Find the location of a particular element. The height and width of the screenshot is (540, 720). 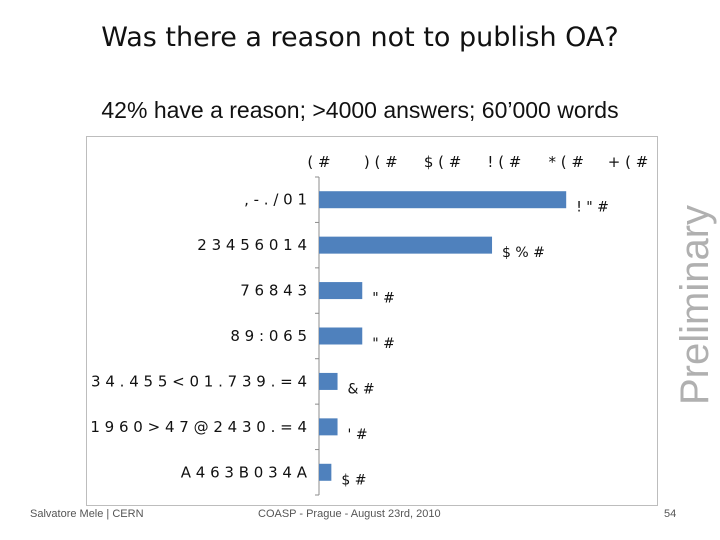

category-label: , - . / 0 1 is located at coordinates (275, 200).